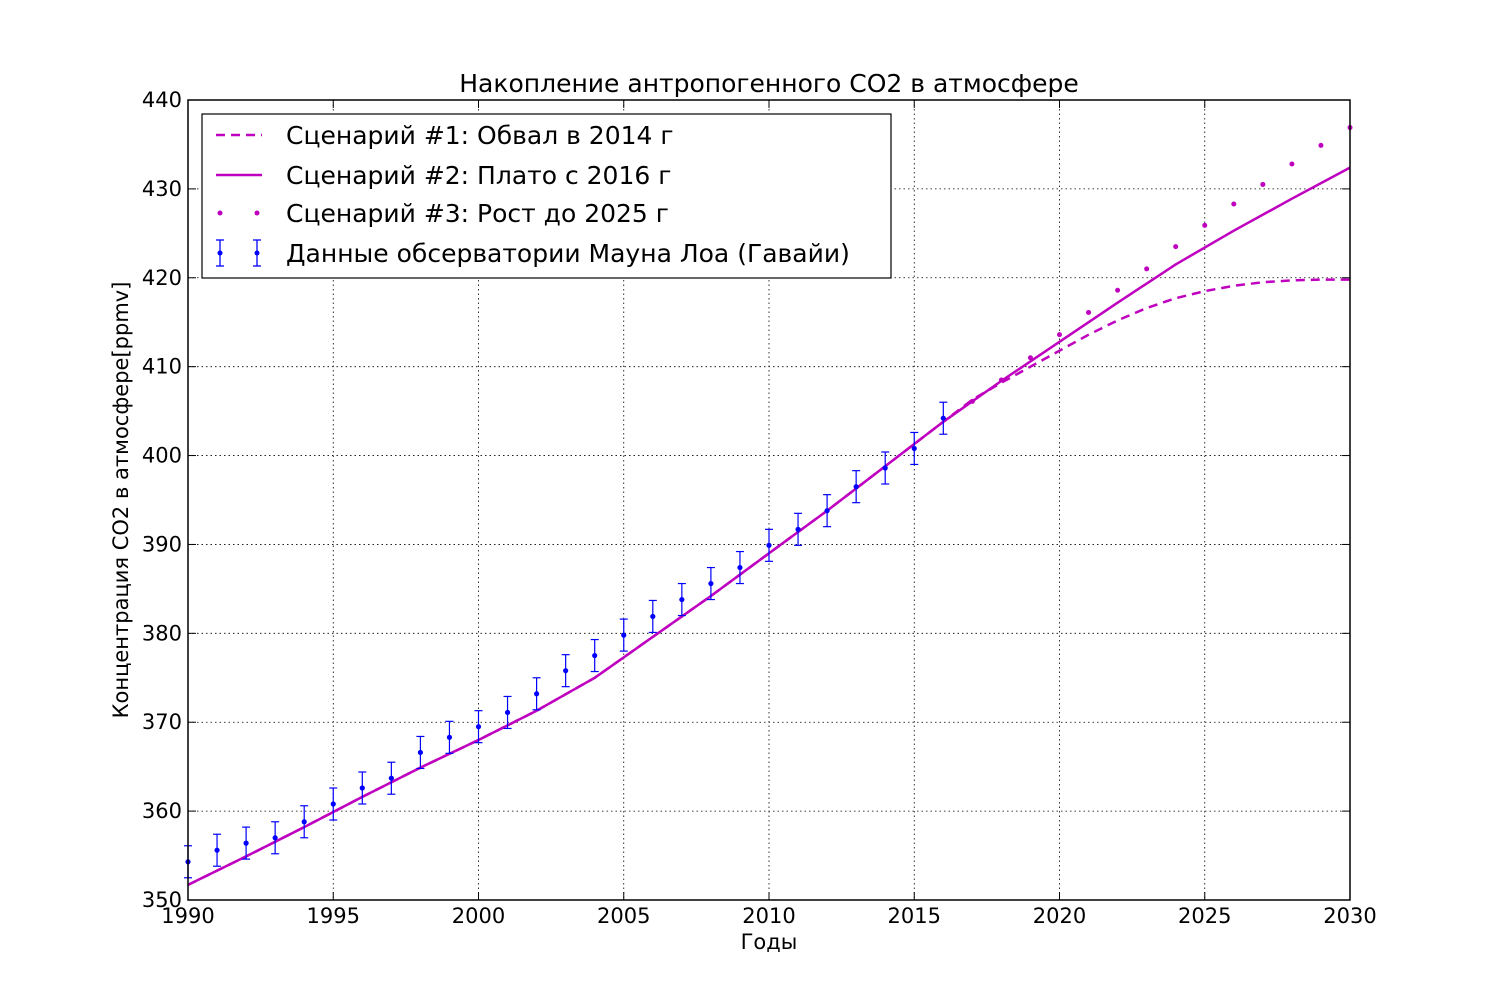 The image size is (1500, 1000). I want to click on legend-label-s1: Сценарий #1: Обвал в 2014 г, so click(480, 135).